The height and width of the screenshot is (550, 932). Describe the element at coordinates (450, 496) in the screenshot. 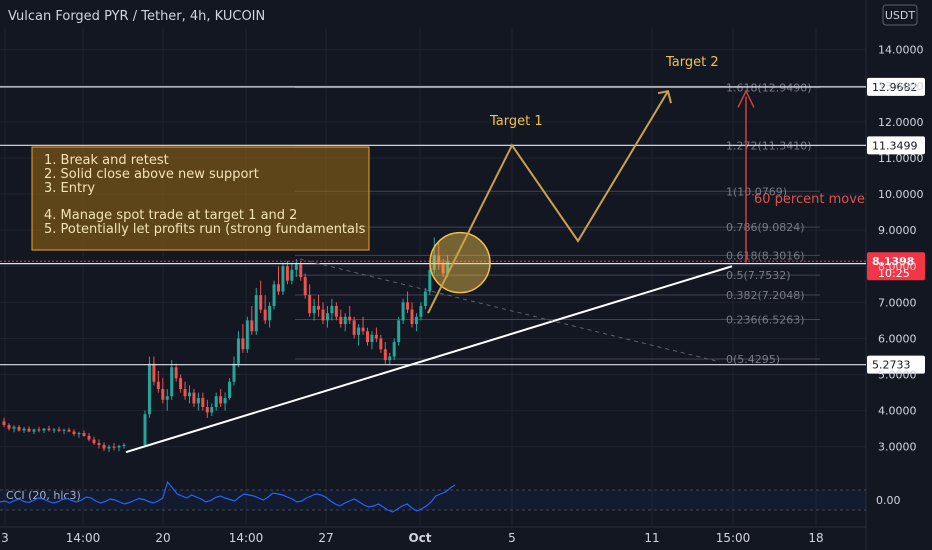

I see `cci-panel: CCI (20, hlc3) 0.00` at that location.